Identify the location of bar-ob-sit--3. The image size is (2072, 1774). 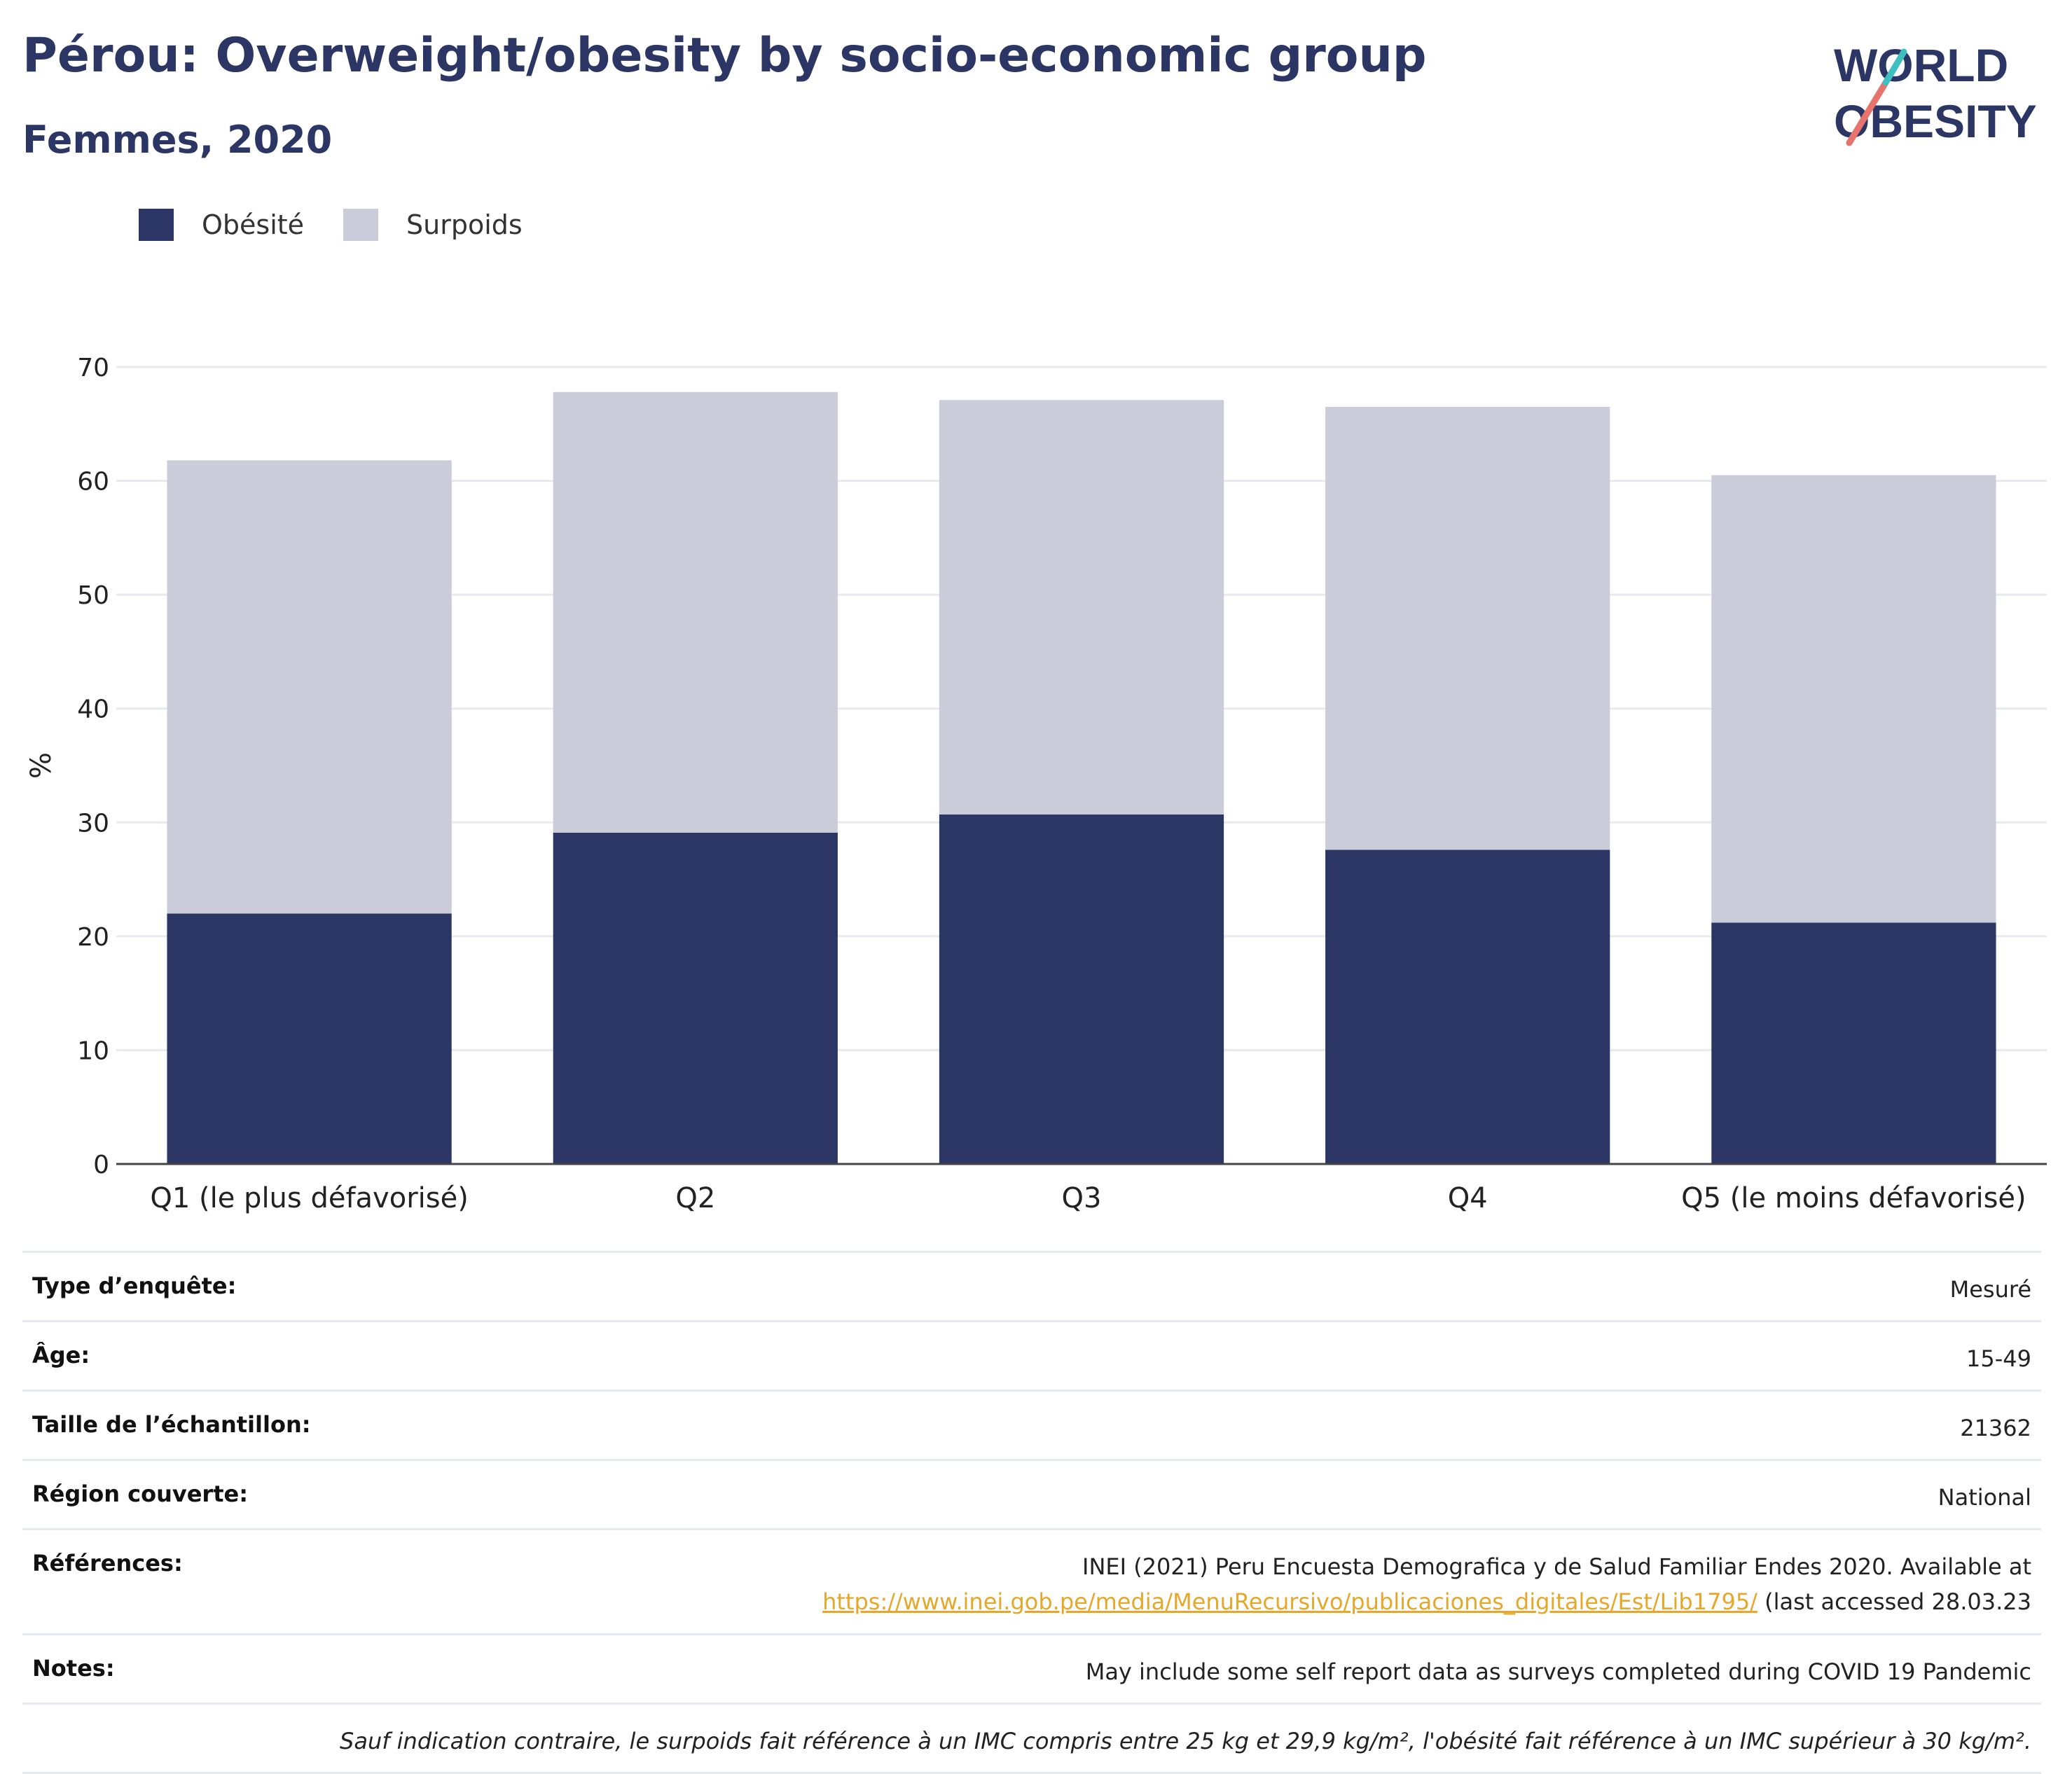
(1082, 989).